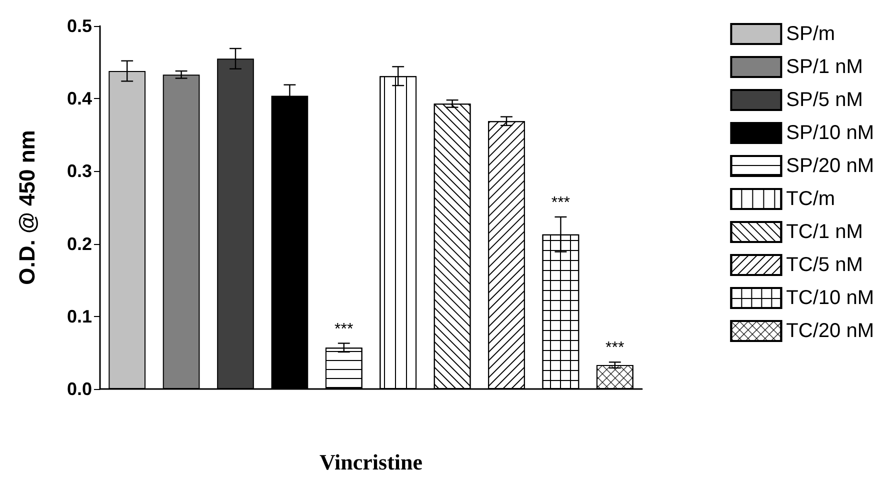  I want to click on legend-label: SP/20 nM, so click(830, 166).